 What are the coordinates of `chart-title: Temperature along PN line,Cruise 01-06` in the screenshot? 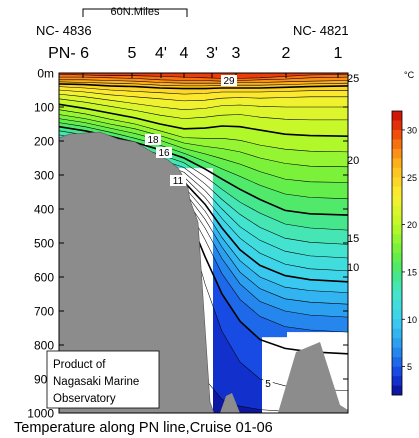 It's located at (143, 428).